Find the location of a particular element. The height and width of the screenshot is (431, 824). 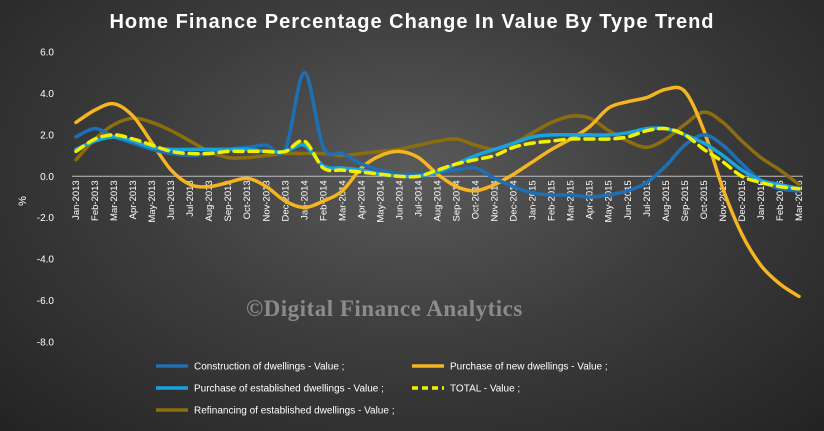

x-tick-label: Apr-2014 is located at coordinates (361, 199).